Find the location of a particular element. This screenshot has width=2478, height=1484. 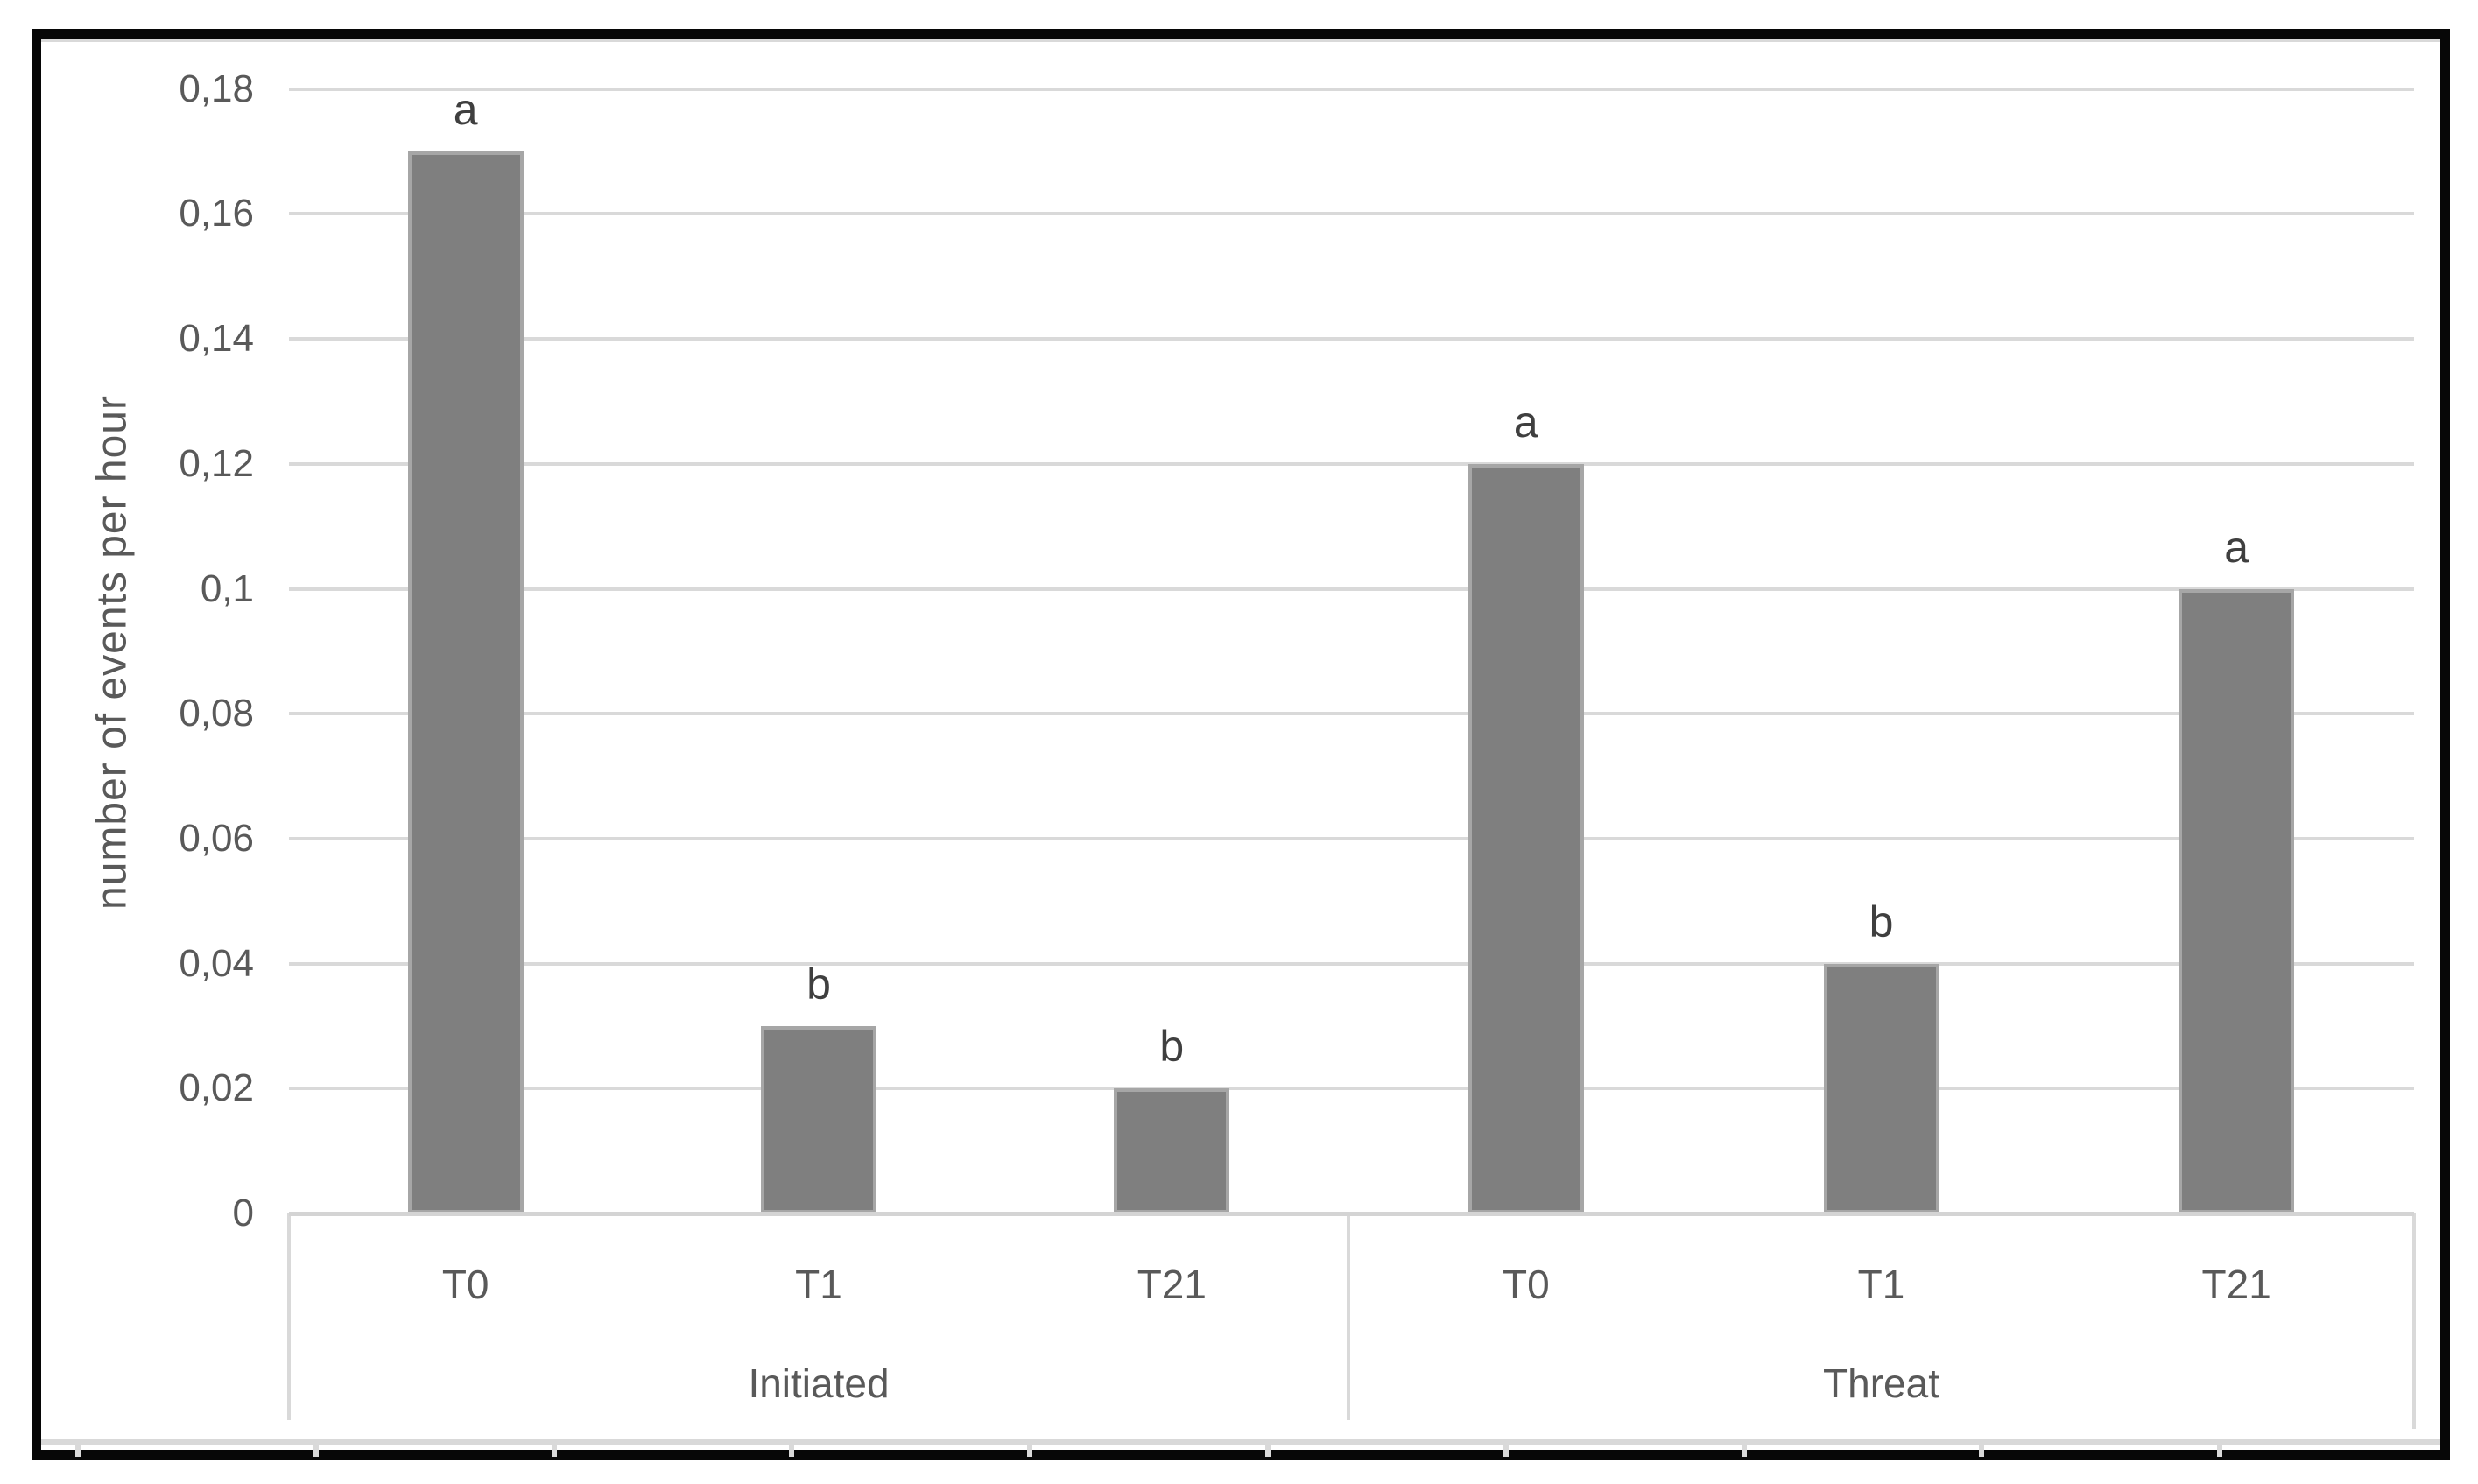

bottom-cropped-axis-line is located at coordinates (1240, 1442).